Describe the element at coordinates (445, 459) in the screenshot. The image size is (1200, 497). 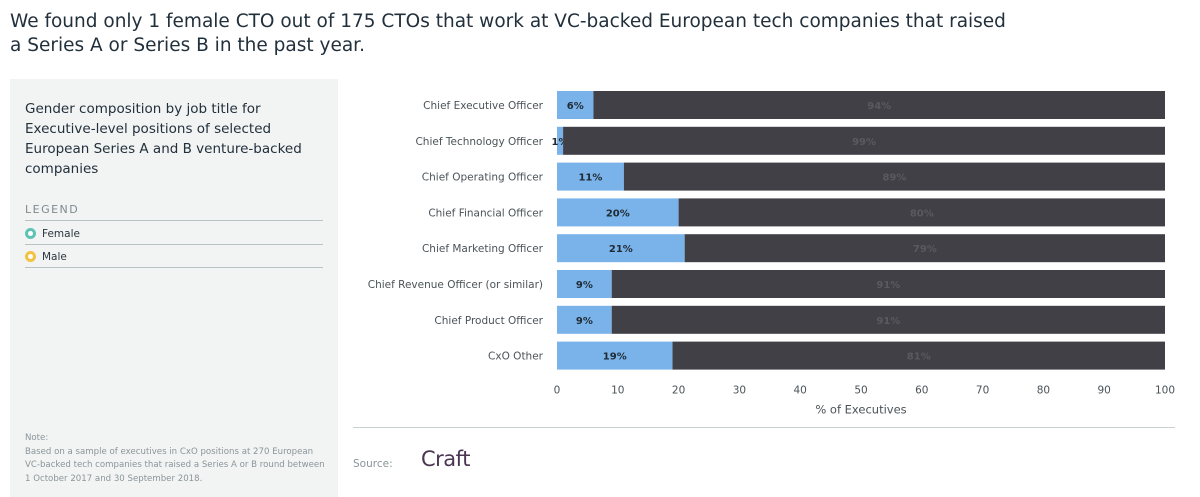
I see `craft-logo: Craft` at that location.